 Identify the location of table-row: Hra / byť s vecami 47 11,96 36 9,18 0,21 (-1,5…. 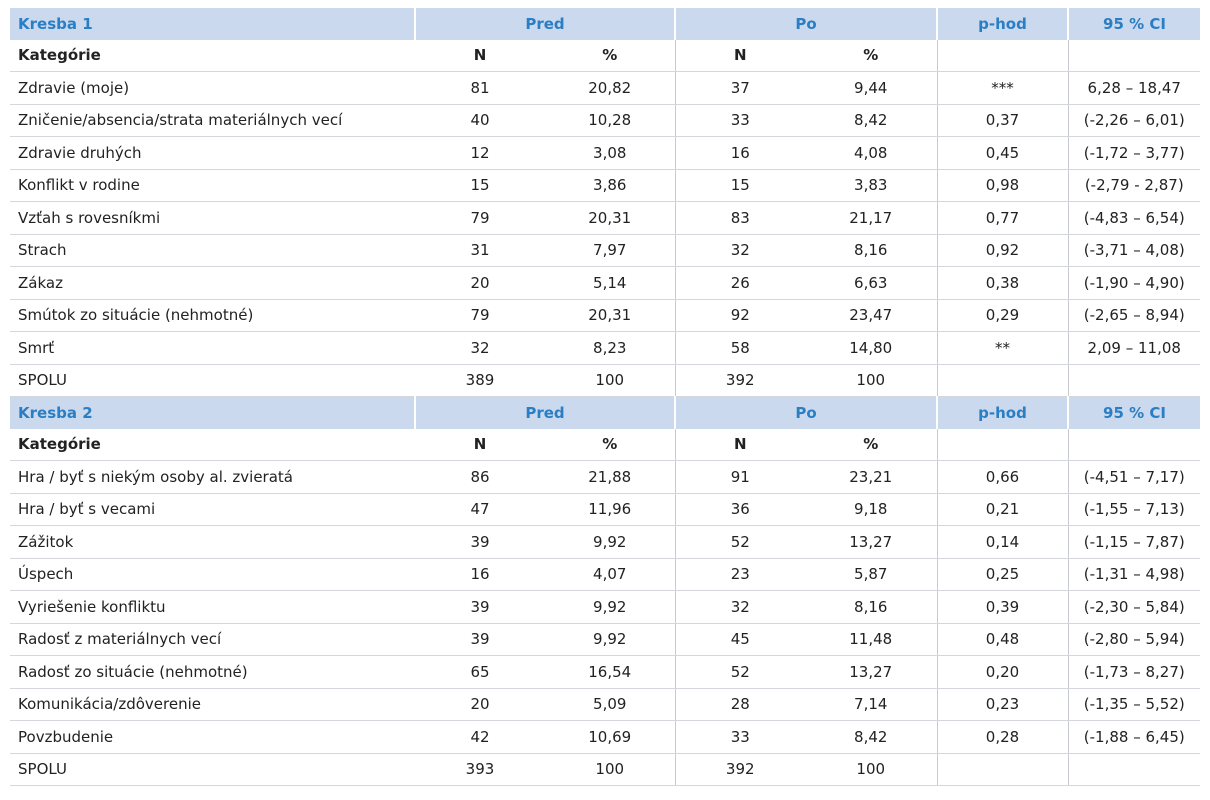
(605, 509).